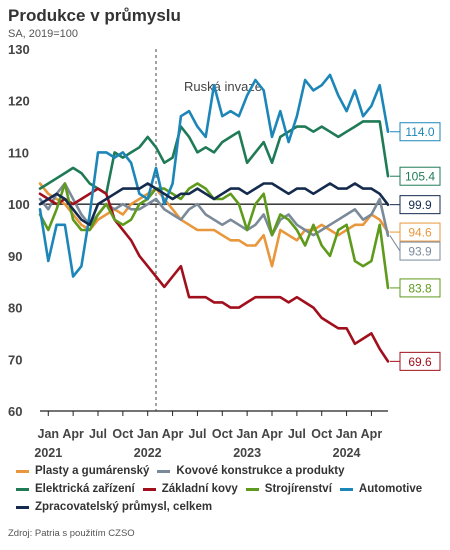 The image size is (450, 550). What do you see at coordinates (148, 453) in the screenshot?
I see `x-year-label: 2022` at bounding box center [148, 453].